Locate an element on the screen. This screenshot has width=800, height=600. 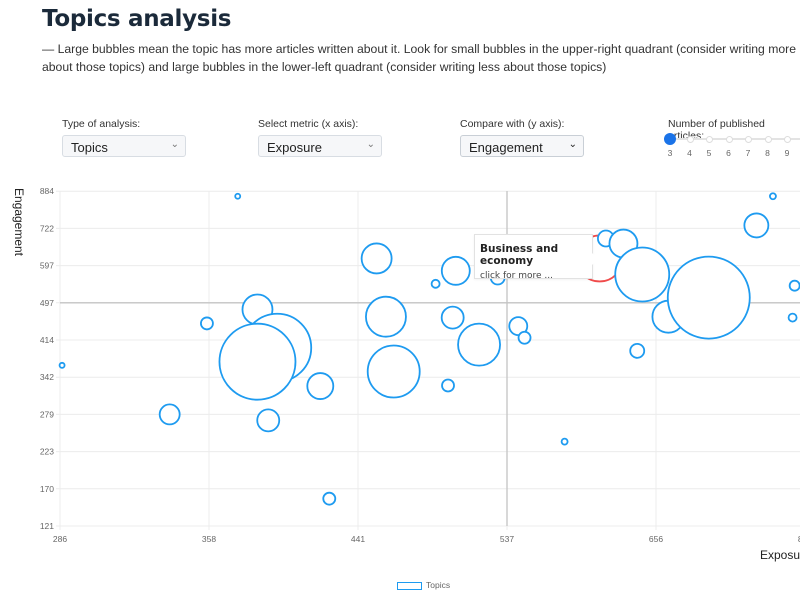
legend-label: Topics is located at coordinates (438, 585).